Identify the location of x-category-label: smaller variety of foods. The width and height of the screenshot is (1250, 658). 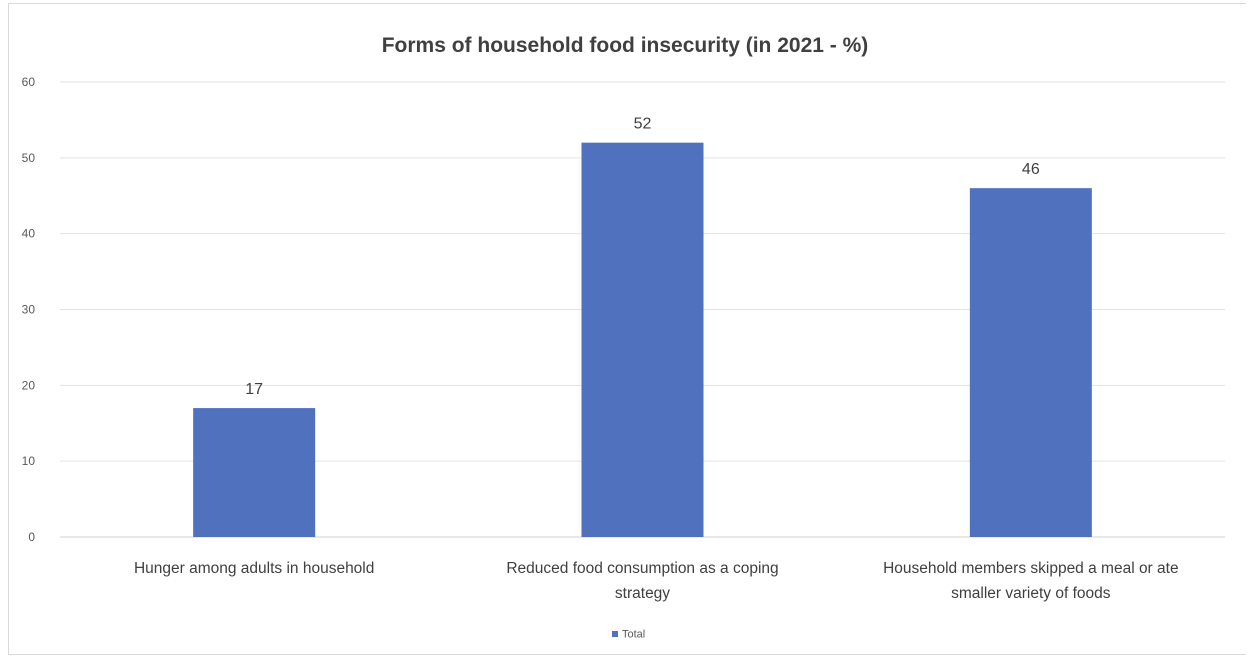
(1031, 593).